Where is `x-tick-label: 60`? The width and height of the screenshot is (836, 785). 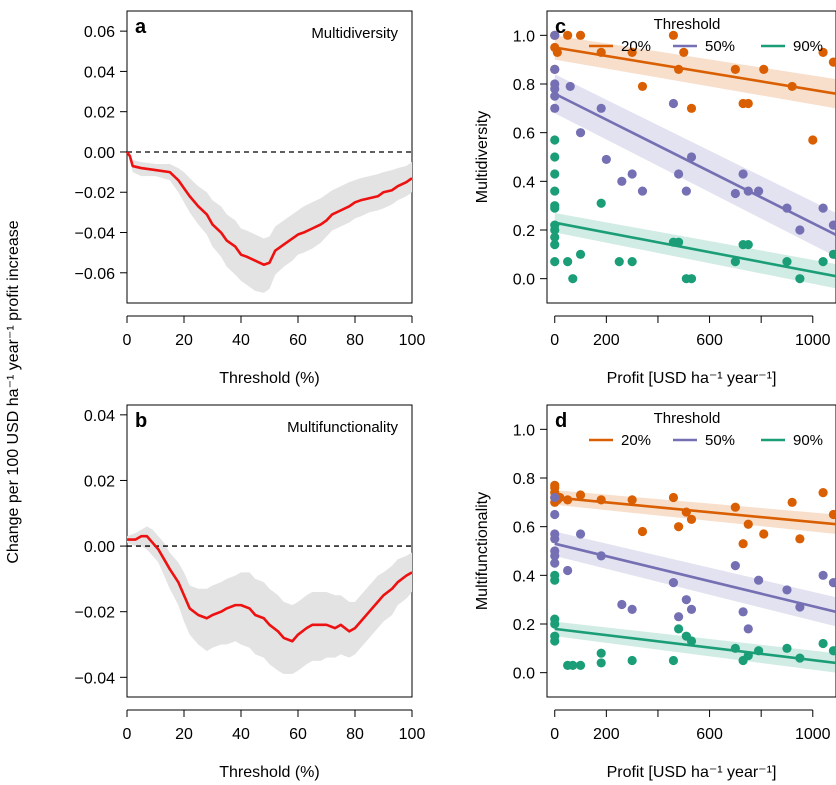 x-tick-label: 60 is located at coordinates (298, 340).